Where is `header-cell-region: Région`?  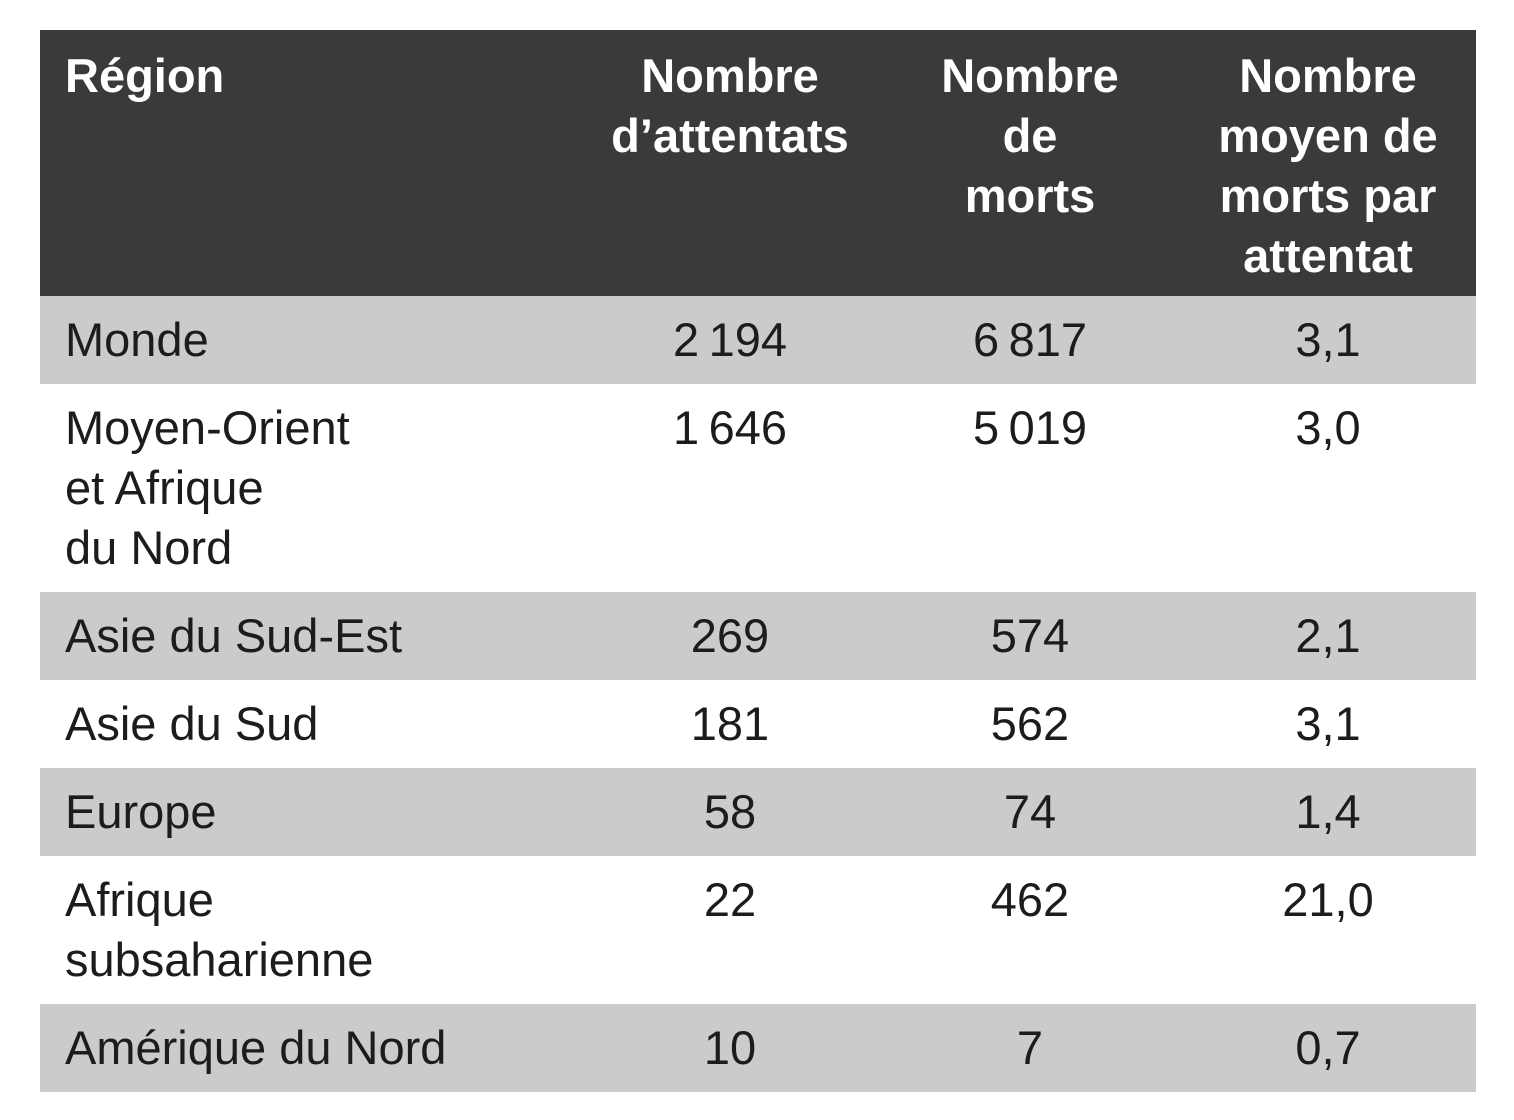 header-cell-region: Région is located at coordinates (310, 163).